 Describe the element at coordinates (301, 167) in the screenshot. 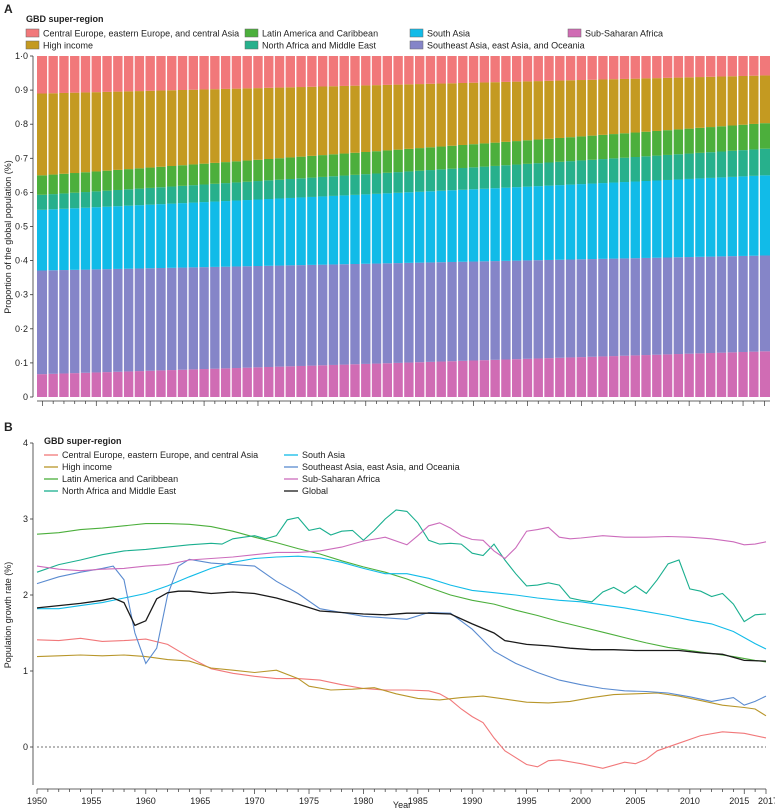

I see `bar-segment-1974-latin-america-and-caribbean` at that location.